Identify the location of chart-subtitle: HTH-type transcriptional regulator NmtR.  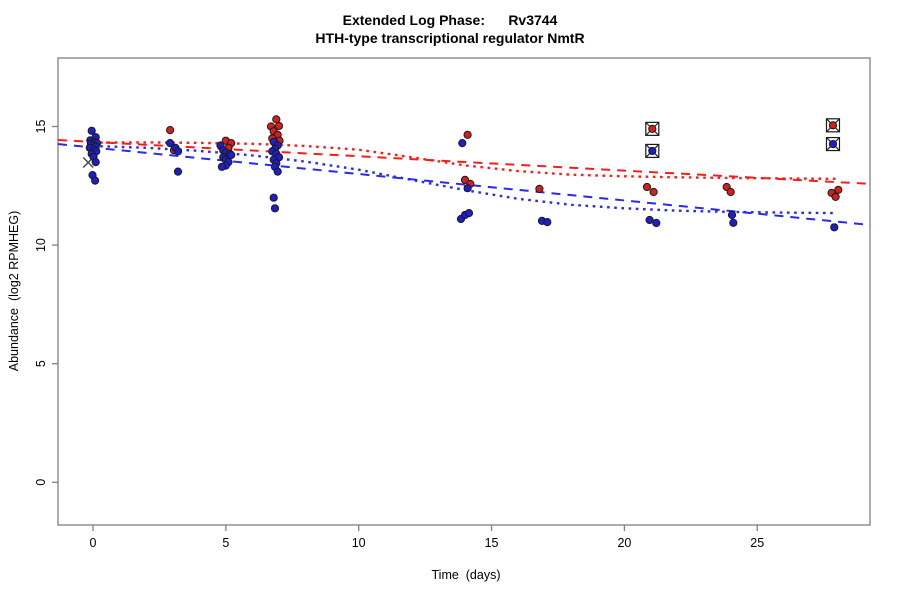
(450, 38).